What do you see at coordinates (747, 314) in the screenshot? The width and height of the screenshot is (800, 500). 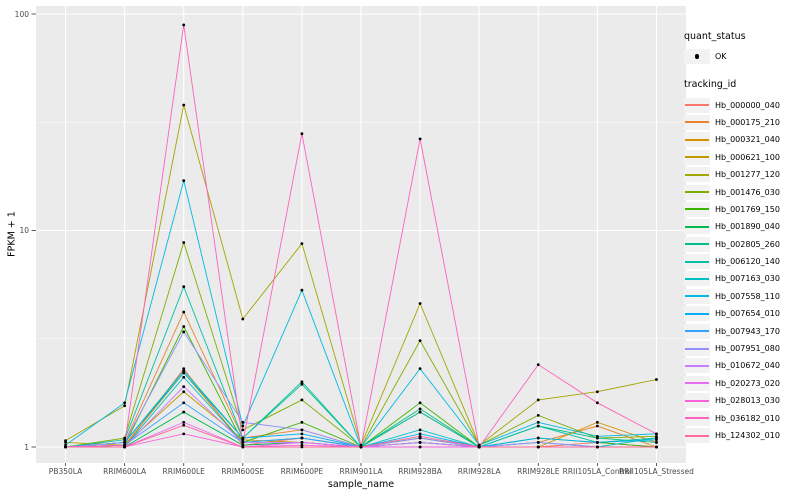 I see `legend-item-label: Hb_007654_010` at bounding box center [747, 314].